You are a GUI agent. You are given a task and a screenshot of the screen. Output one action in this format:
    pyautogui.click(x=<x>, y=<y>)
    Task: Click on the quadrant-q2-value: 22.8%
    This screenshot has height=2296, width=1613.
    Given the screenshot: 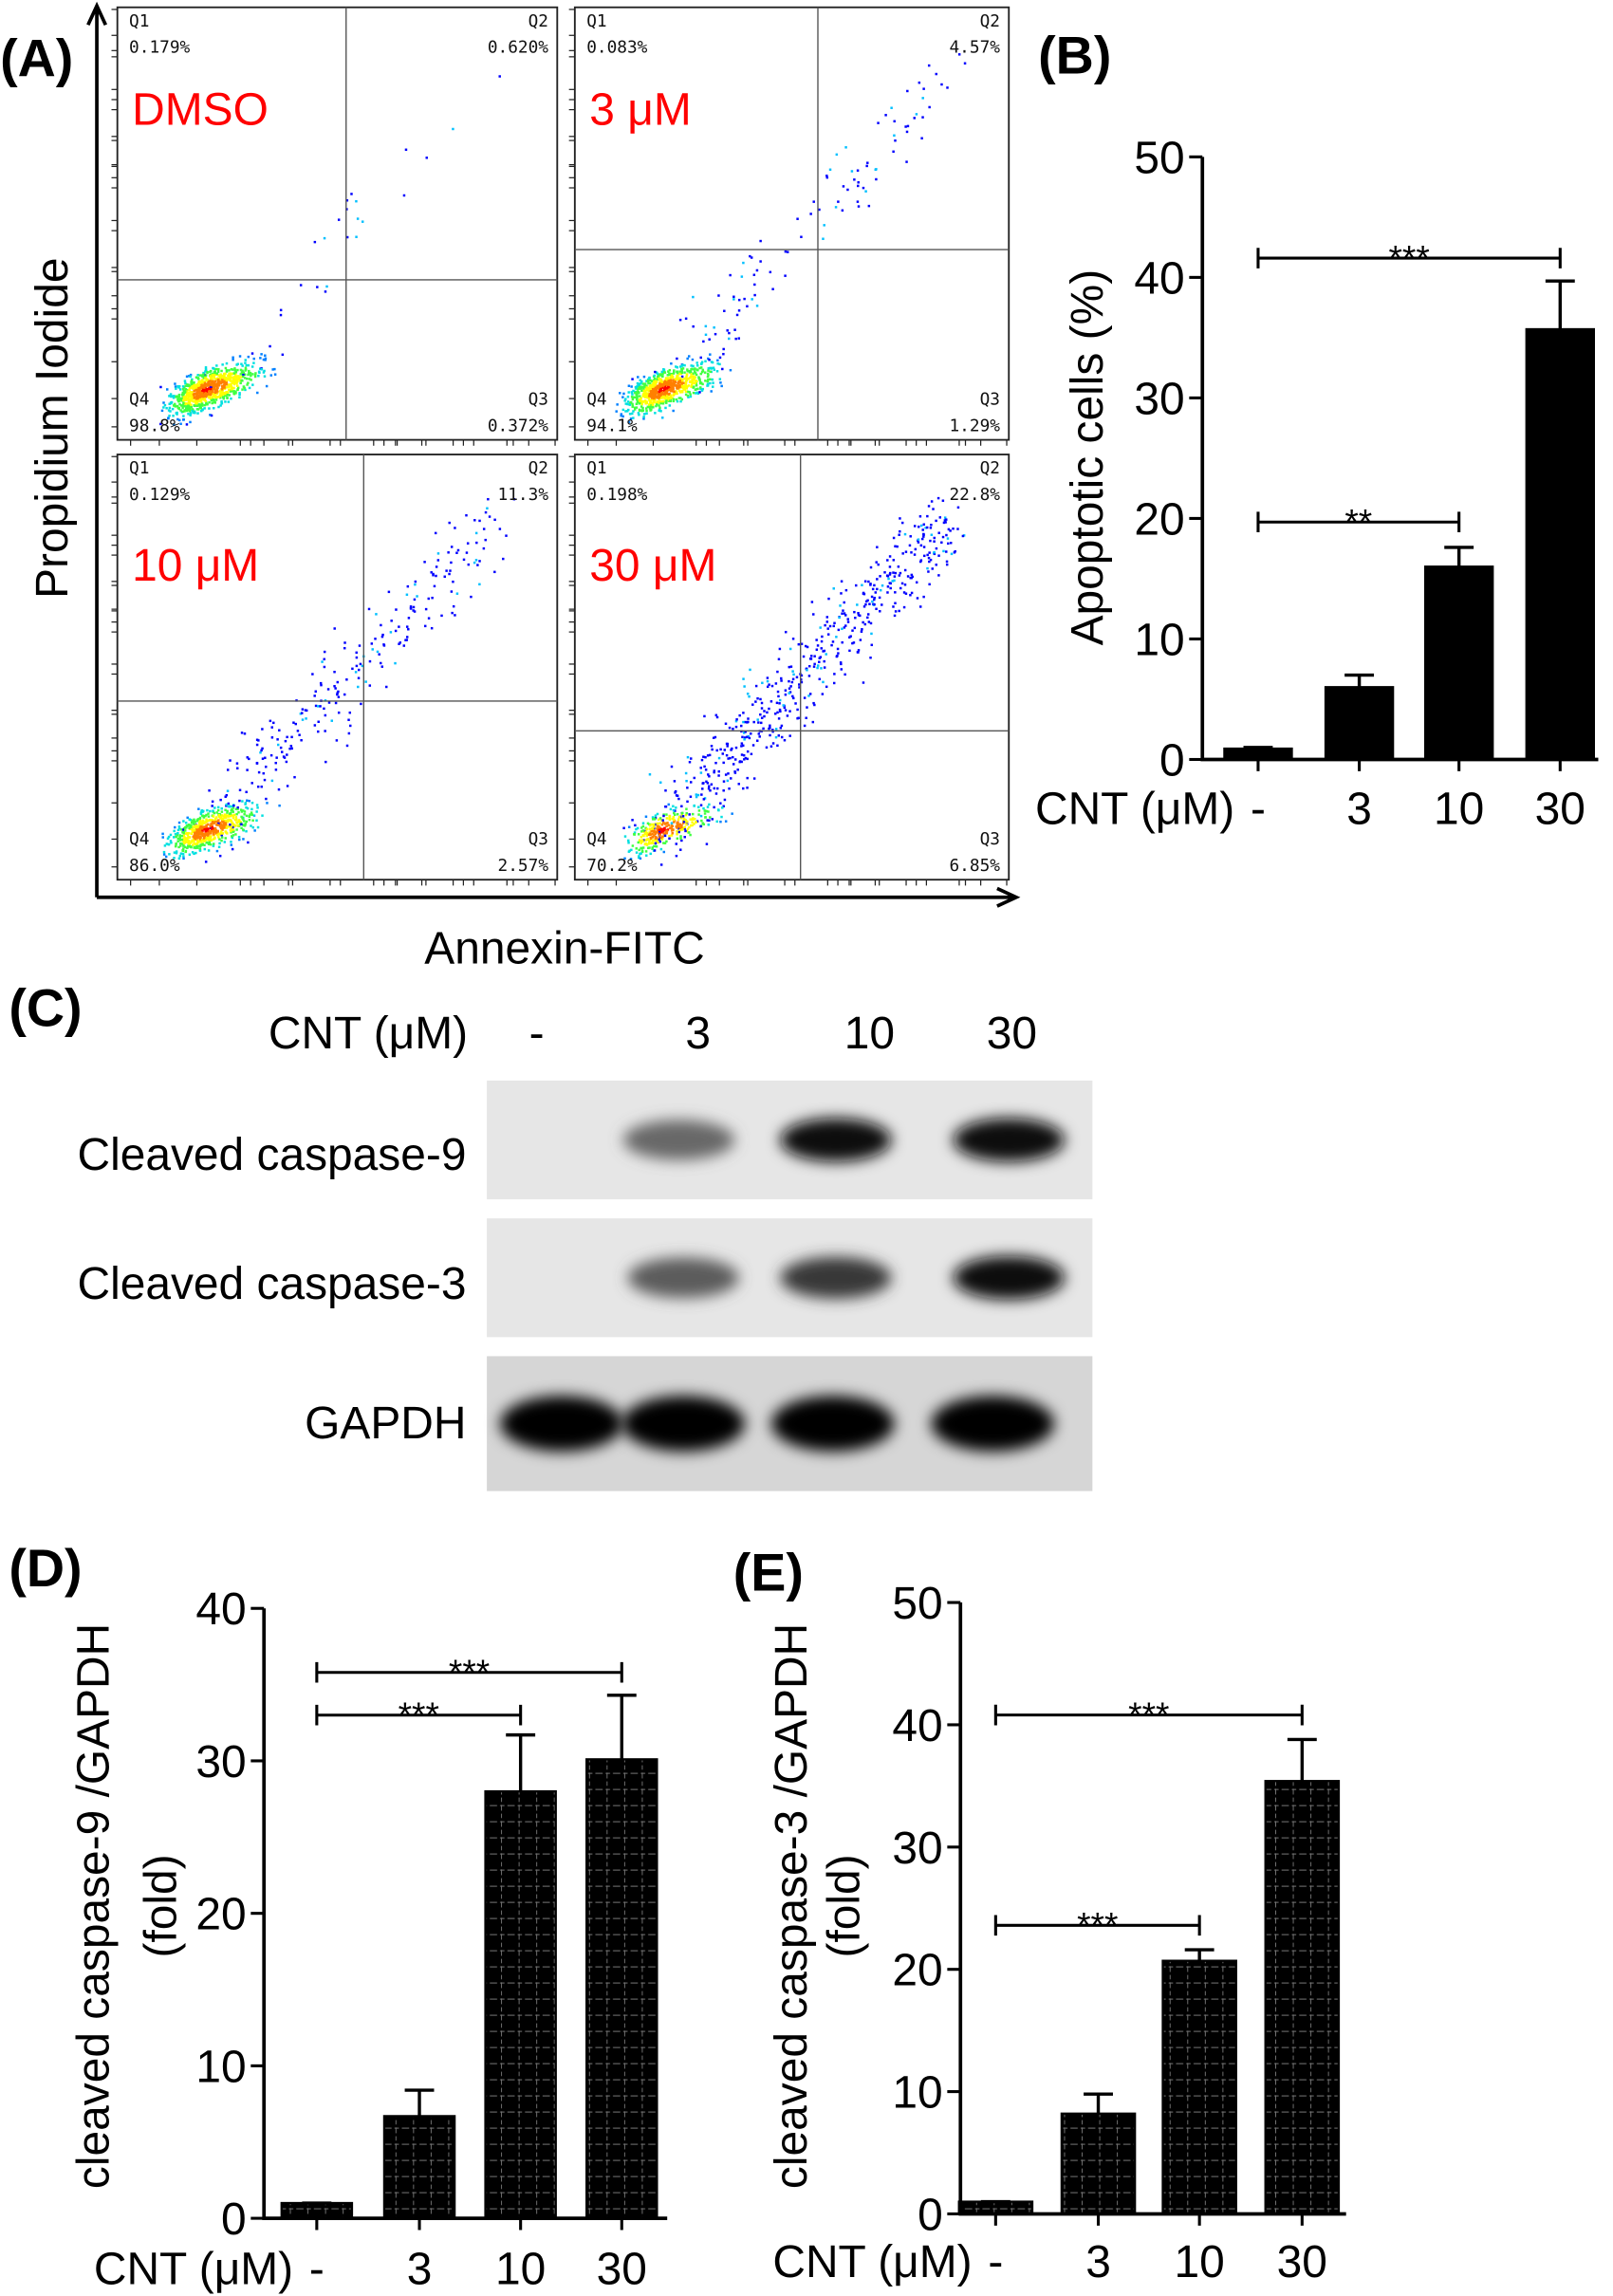 What is the action you would take?
    pyautogui.click(x=976, y=495)
    